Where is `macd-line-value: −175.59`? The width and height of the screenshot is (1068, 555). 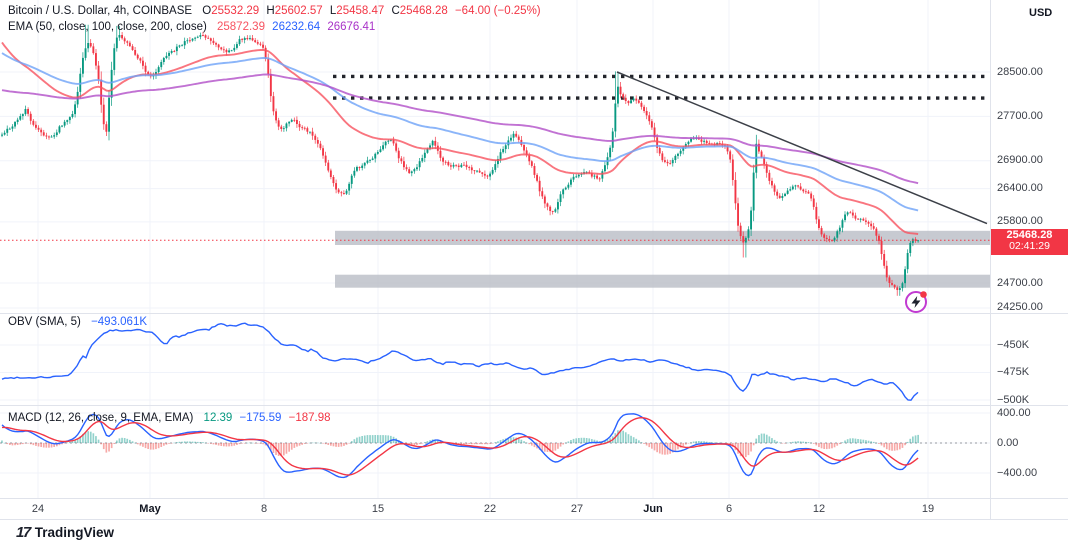 macd-line-value: −175.59 is located at coordinates (260, 418).